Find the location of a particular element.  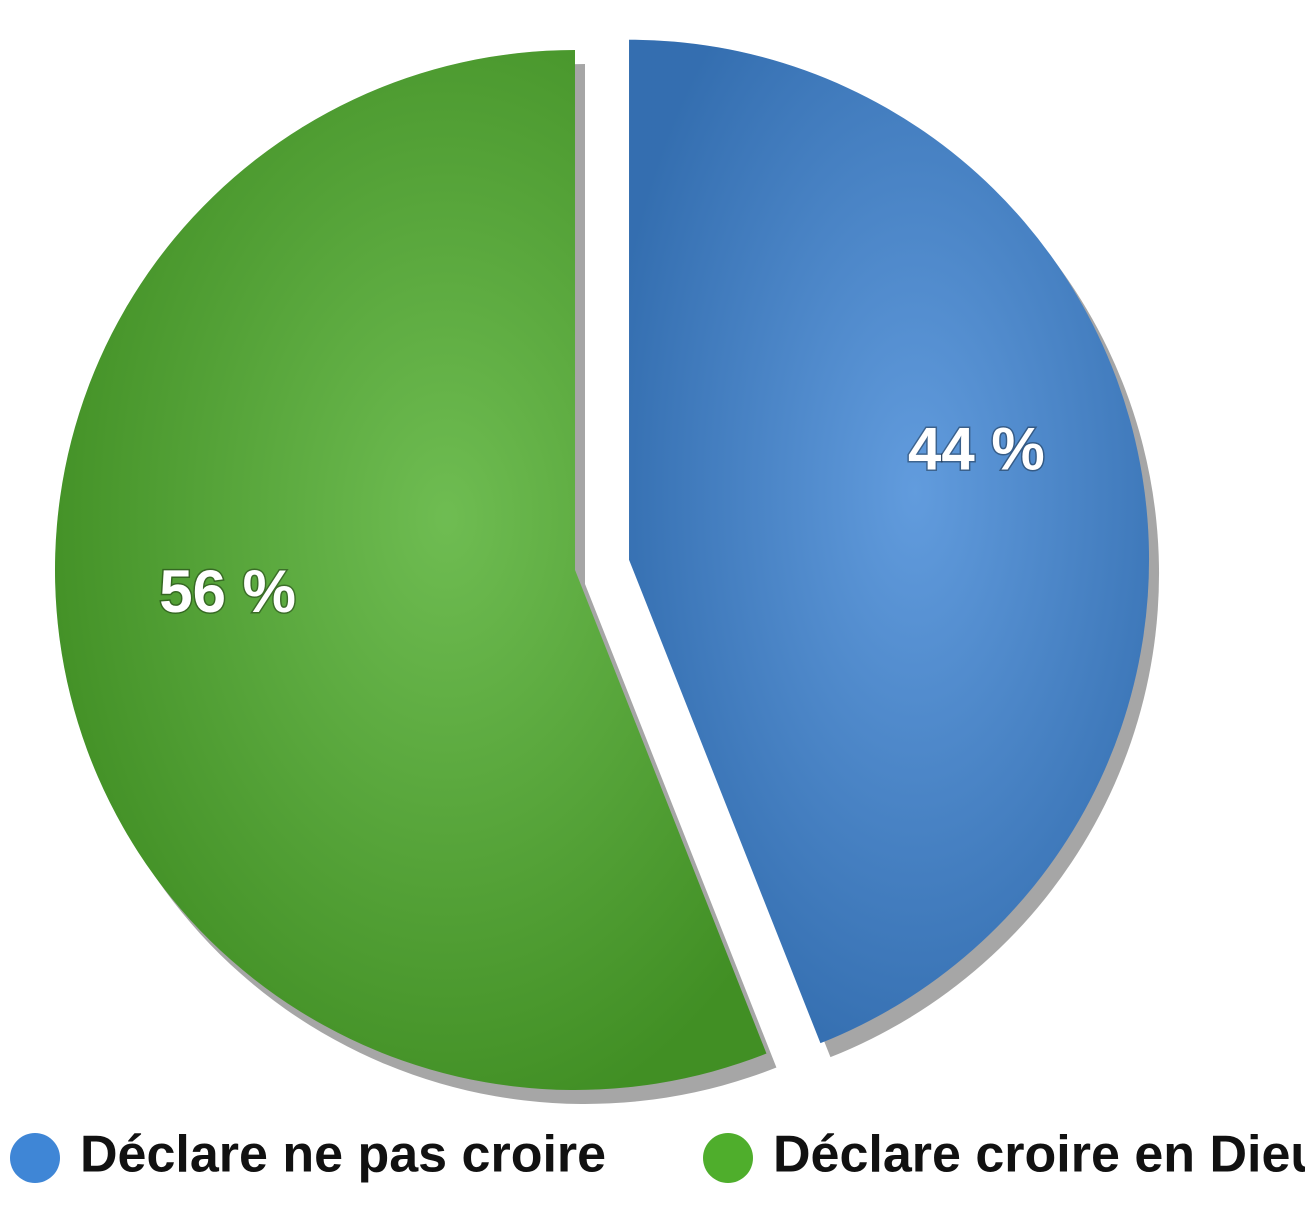

legend-label: Déclare croire en Dieu is located at coordinates (1039, 1155).